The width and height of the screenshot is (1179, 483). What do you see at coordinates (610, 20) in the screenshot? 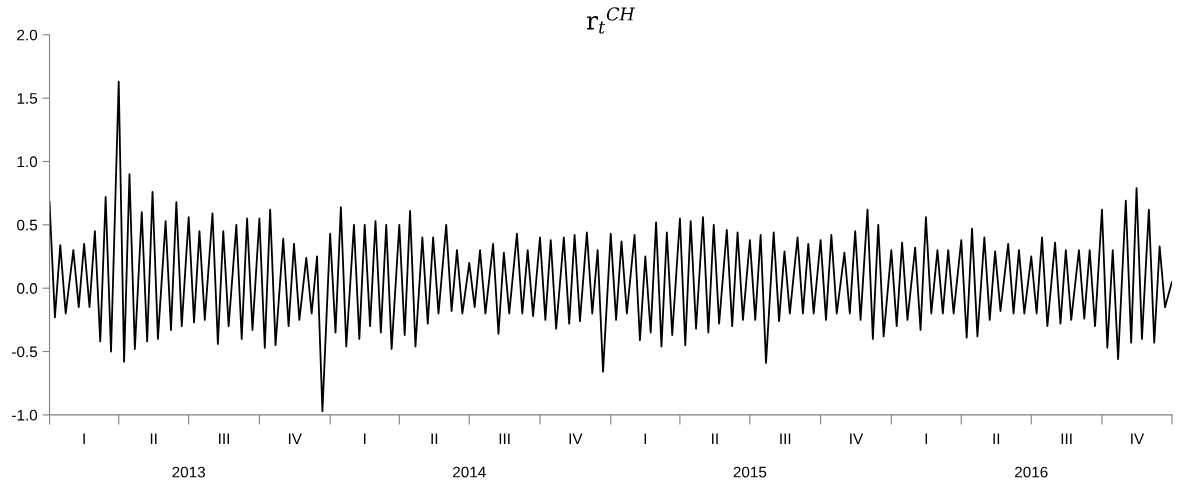
I see `chart-title: r$_{t}$$^{CH}$` at bounding box center [610, 20].